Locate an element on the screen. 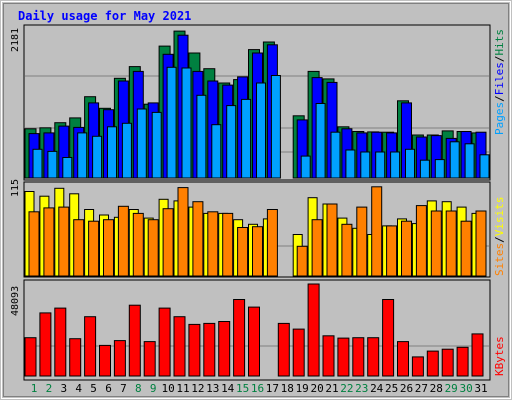  x-tick-label-day-14: 14 is located at coordinates (228, 388).